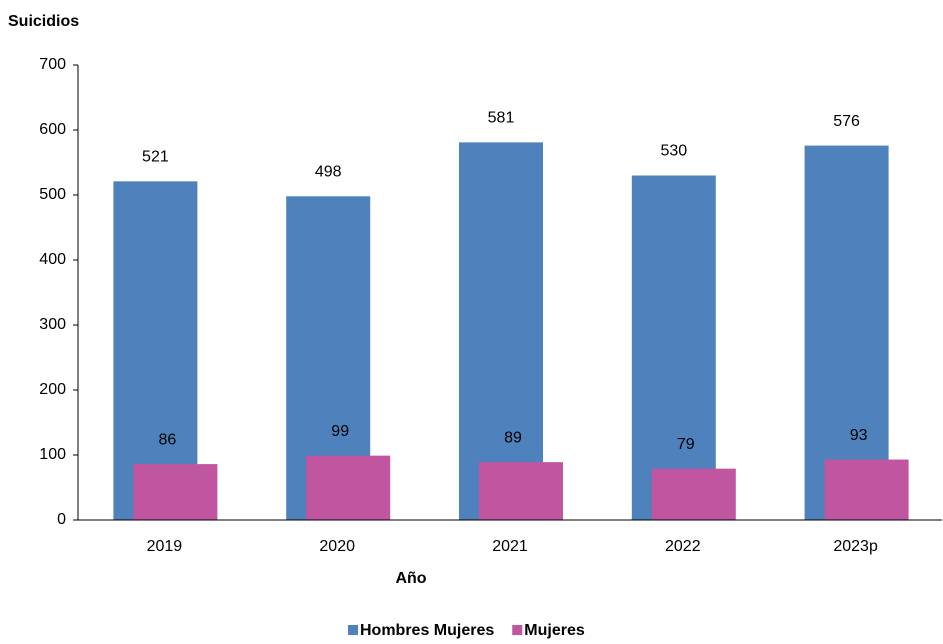 This screenshot has height=644, width=943. I want to click on x-tick-label: 2019, so click(165, 546).